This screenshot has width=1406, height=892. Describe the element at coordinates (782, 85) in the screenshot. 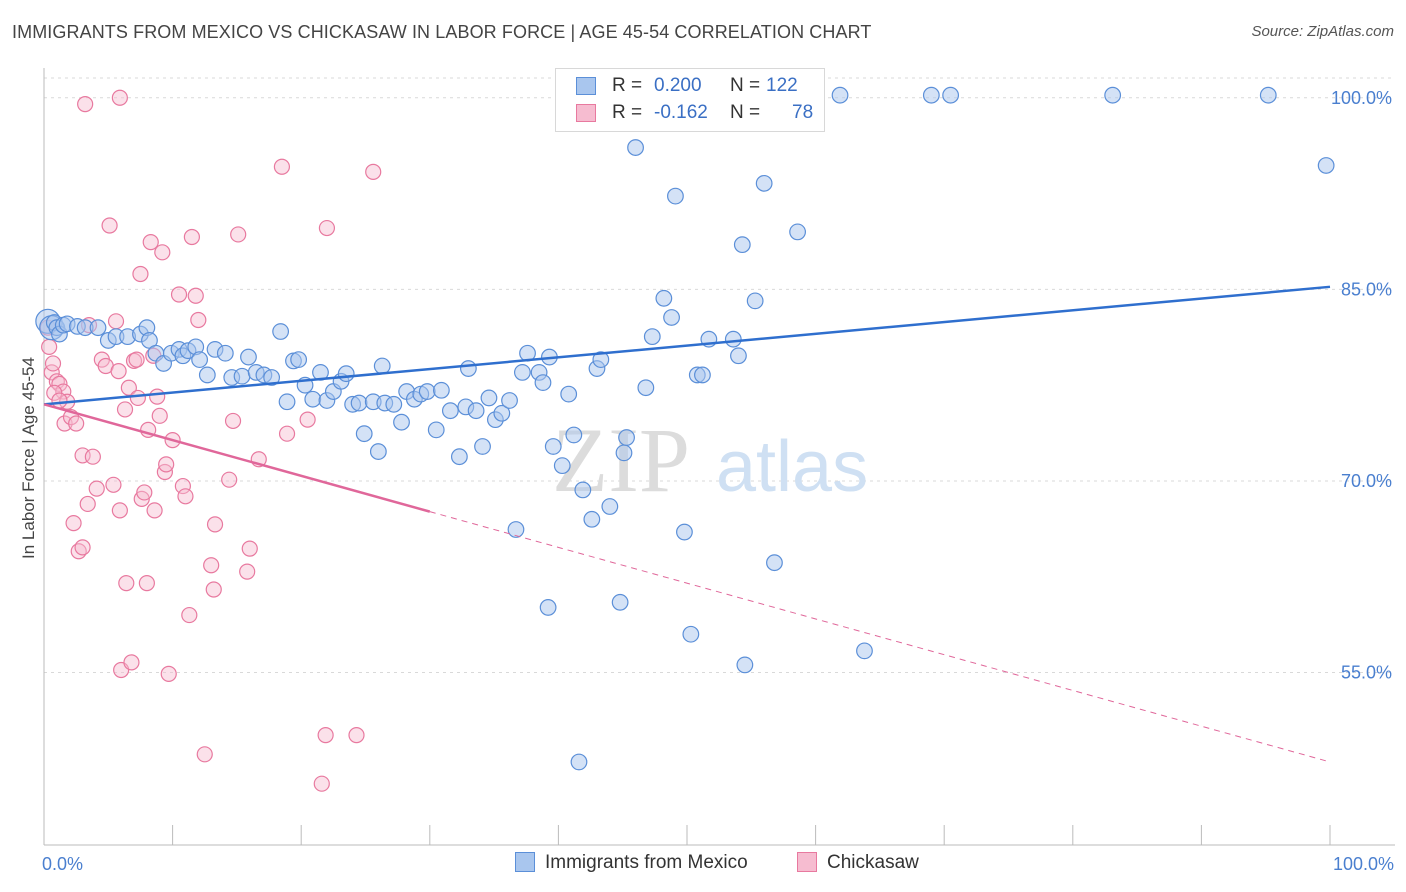

I see `legend-n-value: 122` at that location.